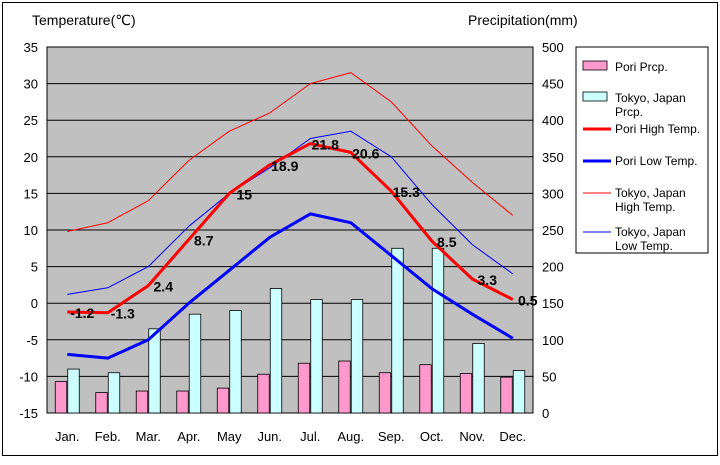 The height and width of the screenshot is (465, 720). What do you see at coordinates (391, 436) in the screenshot?
I see `x-tick-label: Sep.` at bounding box center [391, 436].